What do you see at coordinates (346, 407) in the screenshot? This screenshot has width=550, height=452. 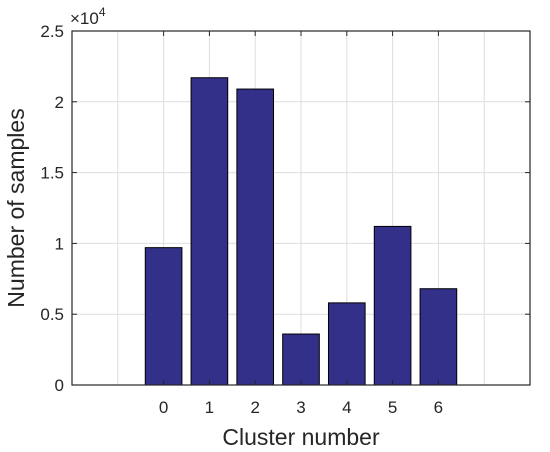 I see `x-tick-label: 4` at bounding box center [346, 407].